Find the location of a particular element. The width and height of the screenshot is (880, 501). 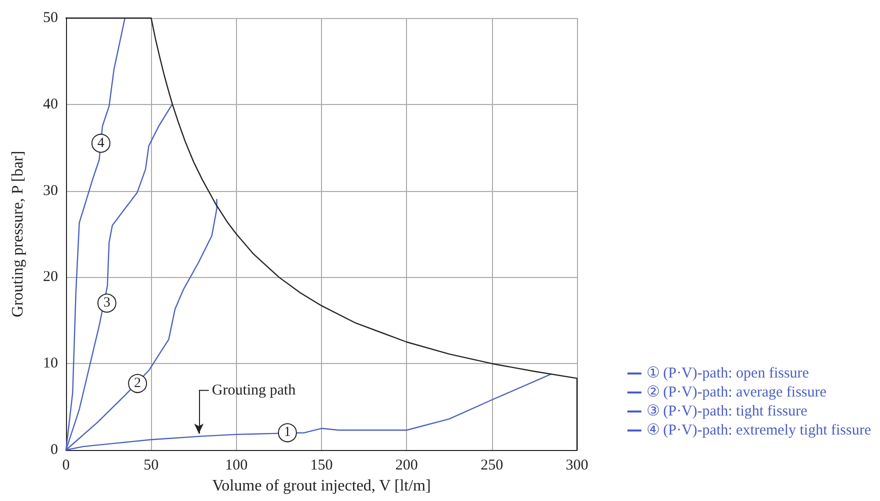

x-tick-label: 100 is located at coordinates (236, 466).